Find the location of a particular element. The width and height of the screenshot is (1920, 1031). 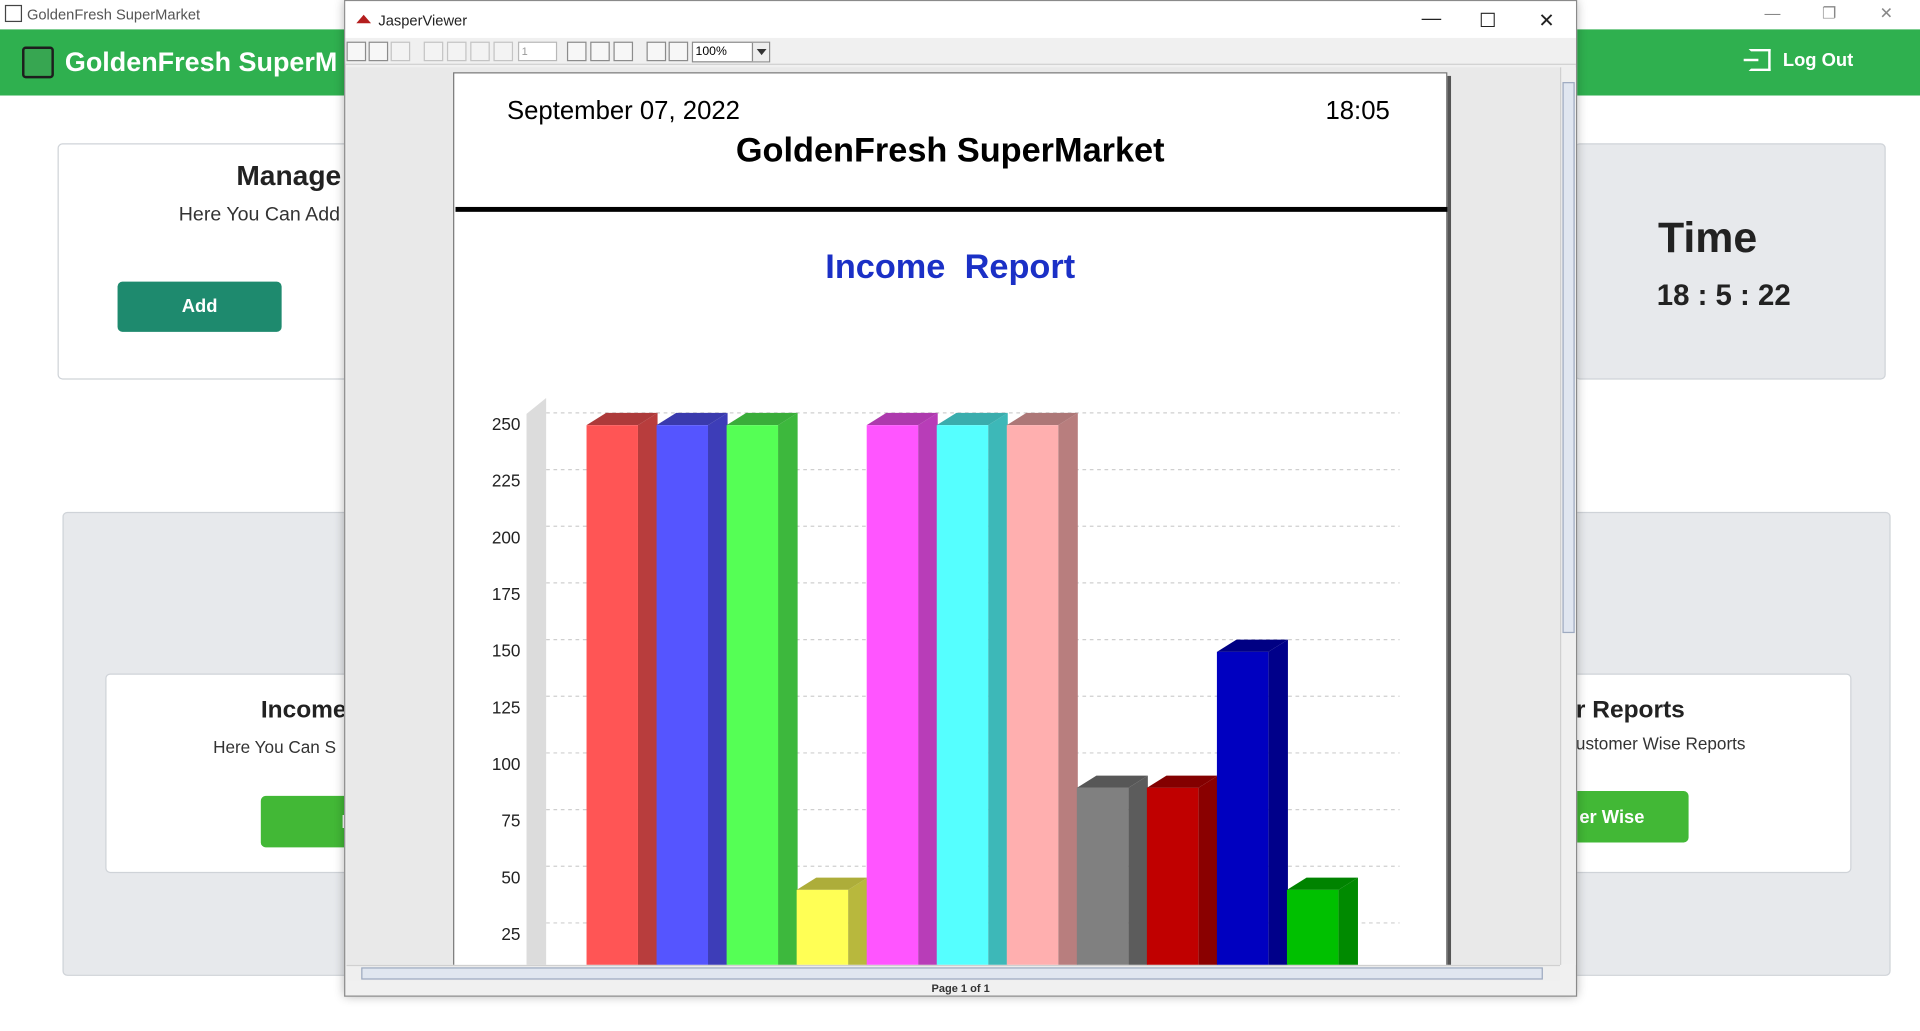

report-date: September 07, 2022 is located at coordinates (623, 110).